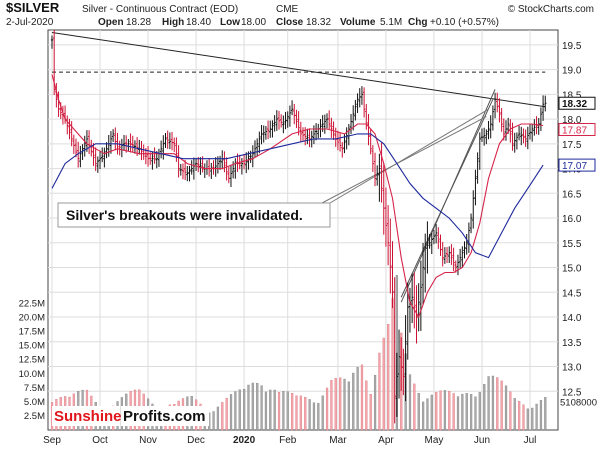 This screenshot has width=600, height=455. Describe the element at coordinates (52, 440) in the screenshot. I see `x-tick-label: Sep` at that location.